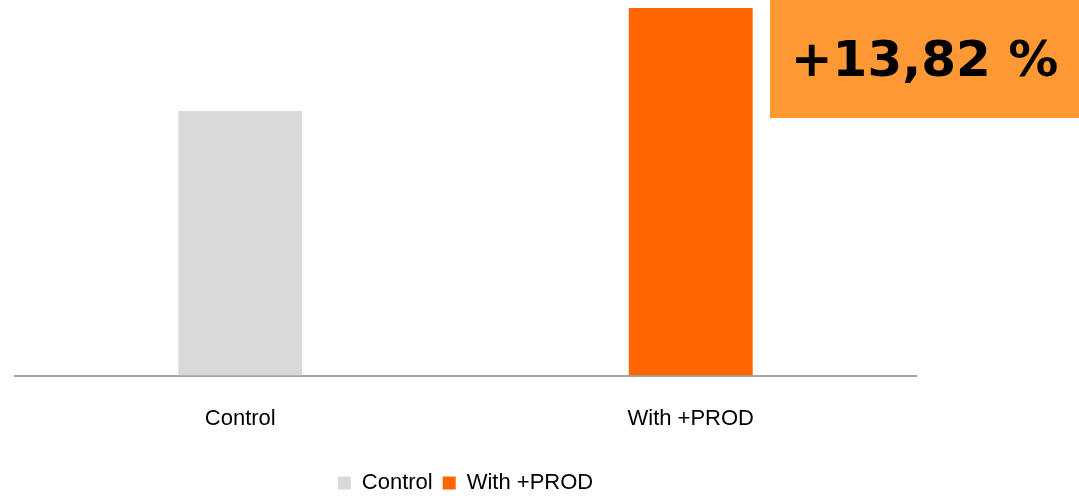  Describe the element at coordinates (924, 59) in the screenshot. I see `annotation: +13,82 %` at that location.